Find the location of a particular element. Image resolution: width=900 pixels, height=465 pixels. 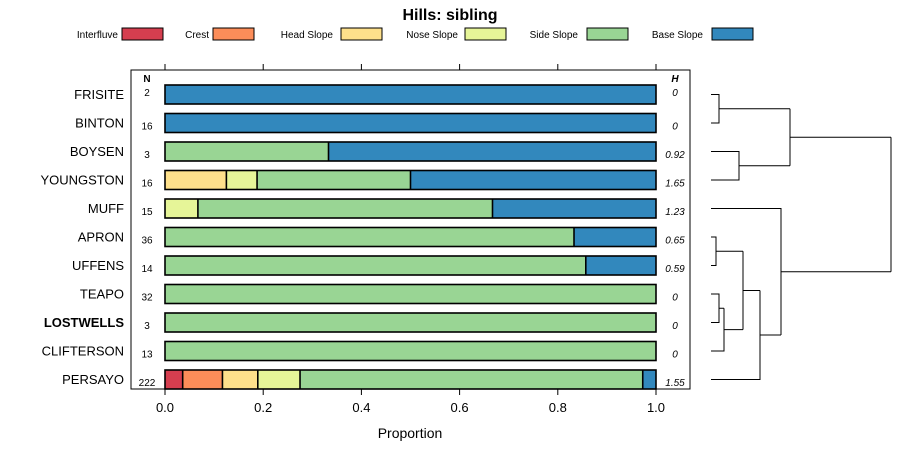

h-column: H 0 0 0.92 1.65 1.23 0.65 0.59 0 0 0 1.55 is located at coordinates (675, 231).